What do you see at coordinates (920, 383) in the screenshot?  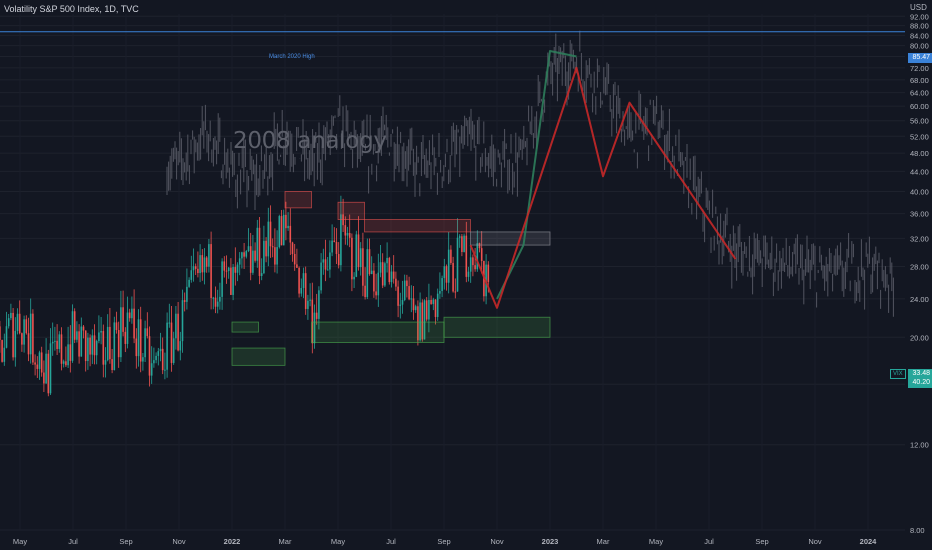 I see `previous-price-tag: 40.20` at bounding box center [920, 383].